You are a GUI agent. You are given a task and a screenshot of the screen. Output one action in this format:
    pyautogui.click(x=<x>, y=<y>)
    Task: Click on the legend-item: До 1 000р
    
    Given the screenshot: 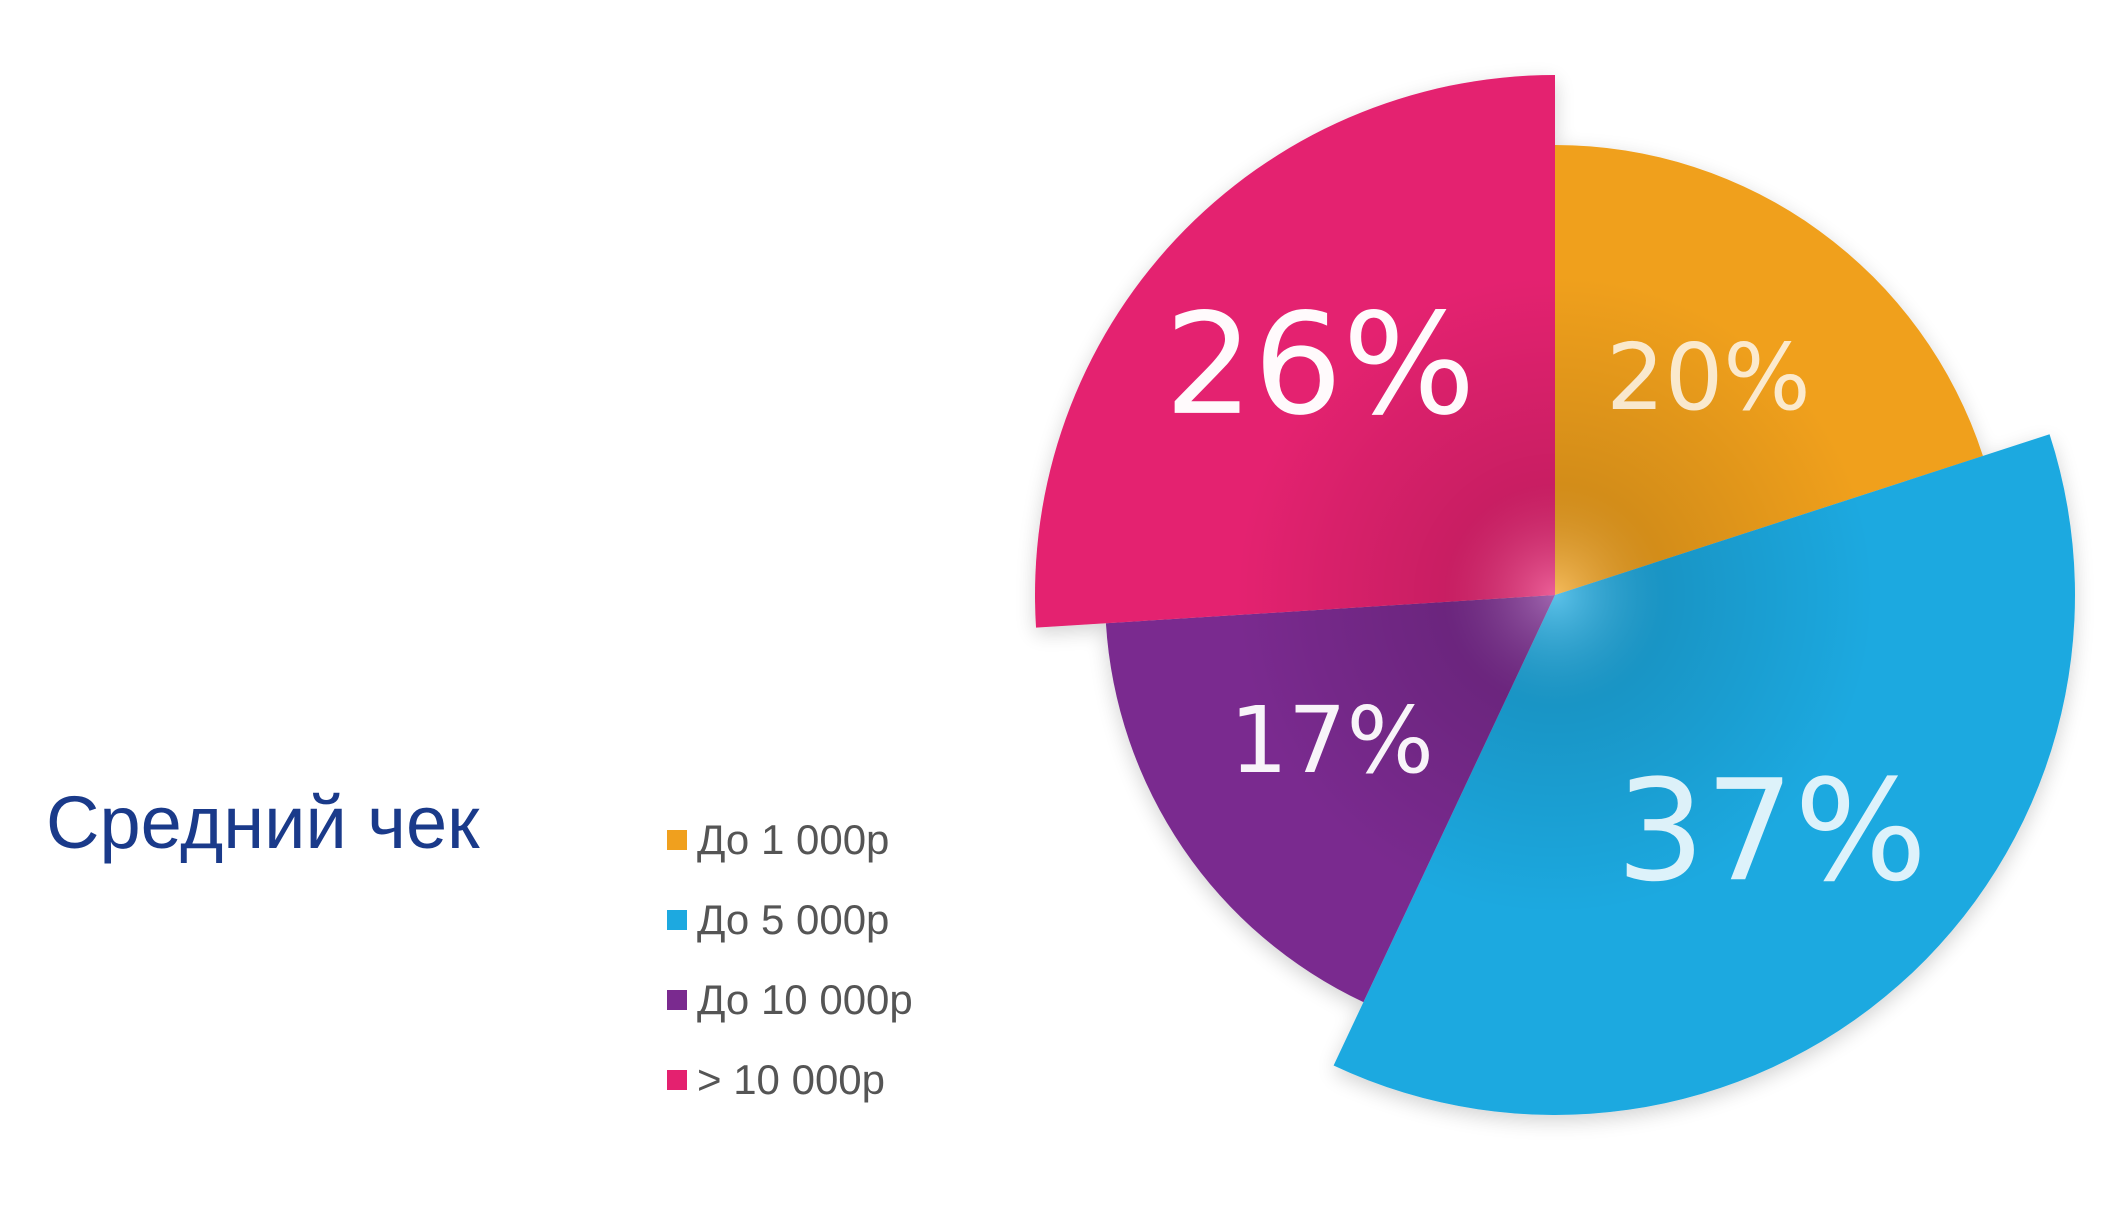 What is the action you would take?
    pyautogui.click(x=790, y=840)
    